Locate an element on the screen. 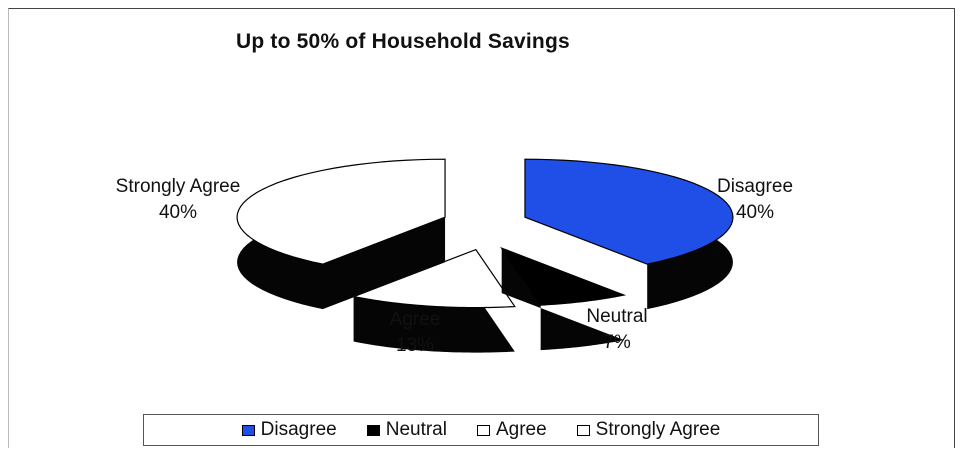 The width and height of the screenshot is (963, 452). legend-swatch-neutral is located at coordinates (373, 430).